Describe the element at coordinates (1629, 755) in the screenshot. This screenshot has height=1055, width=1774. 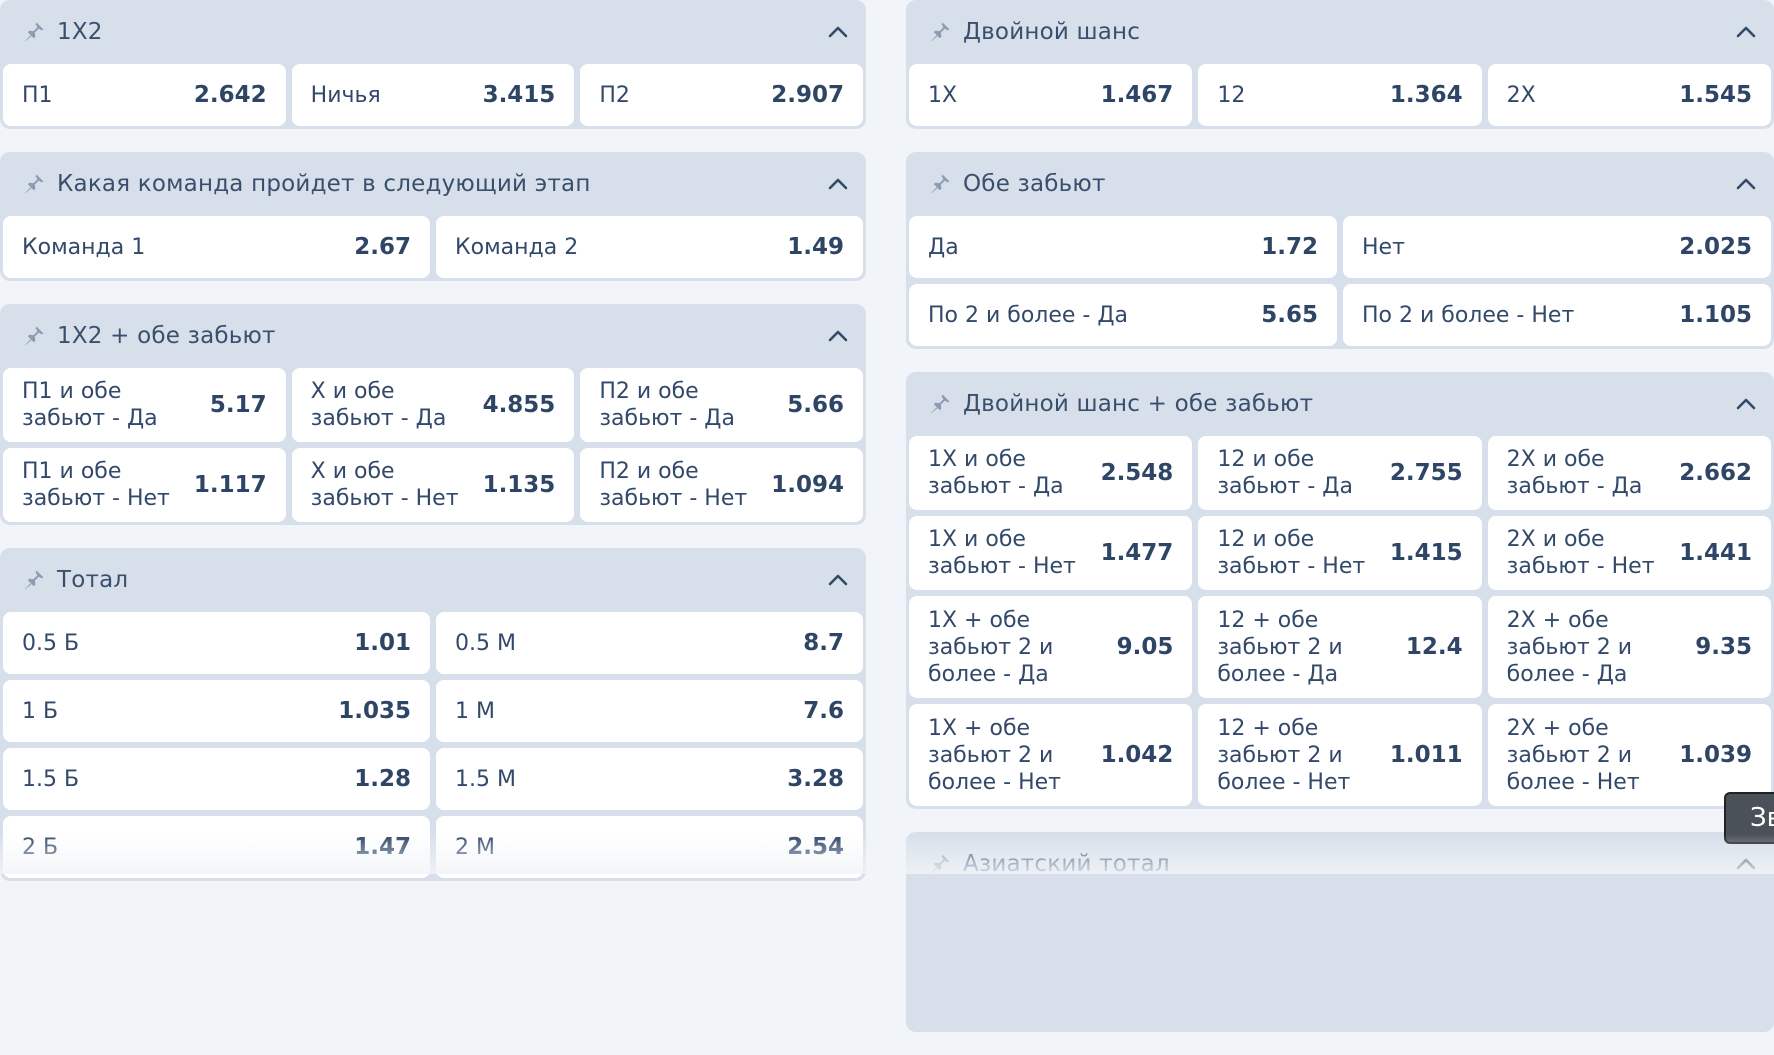
I see `odds-cell: 2X + обе забьют 2 и более - Нет 1.039` at that location.